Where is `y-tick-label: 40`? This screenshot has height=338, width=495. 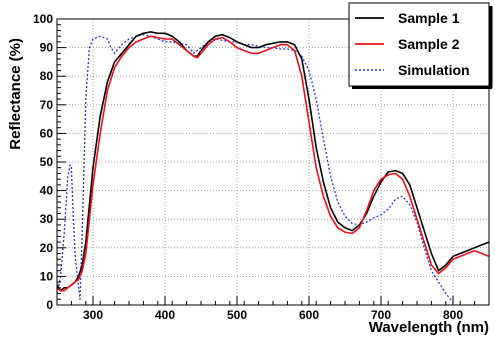
y-tick-label: 40 is located at coordinates (47, 191).